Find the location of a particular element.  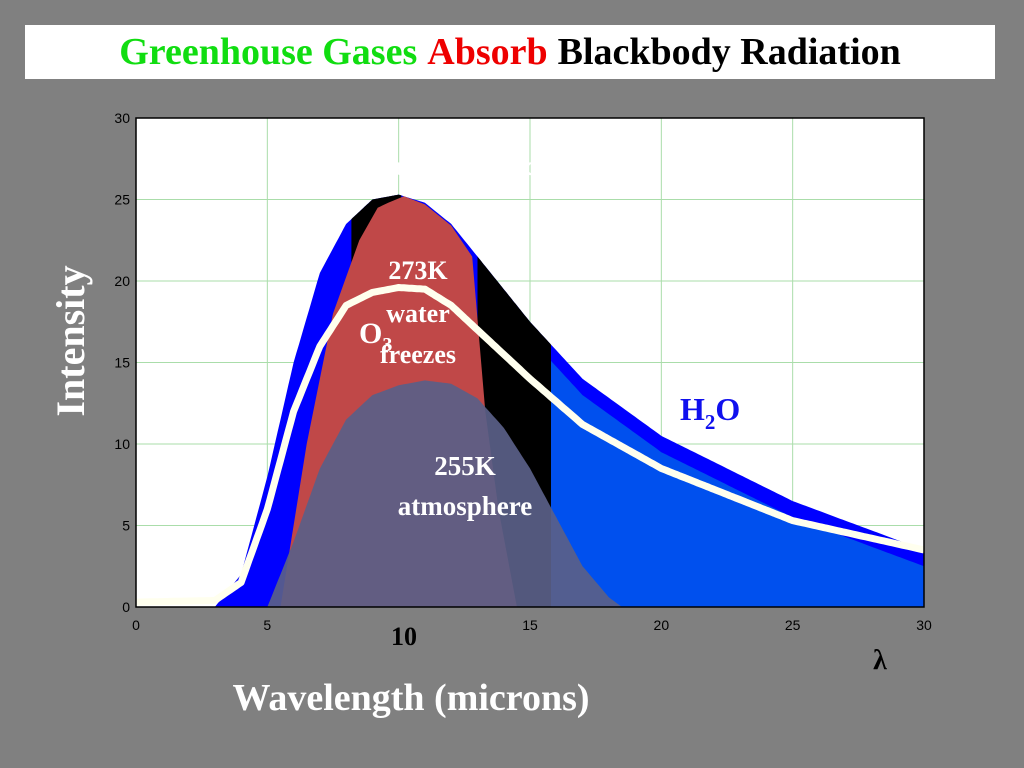

label-255k: 255K is located at coordinates (465, 466).